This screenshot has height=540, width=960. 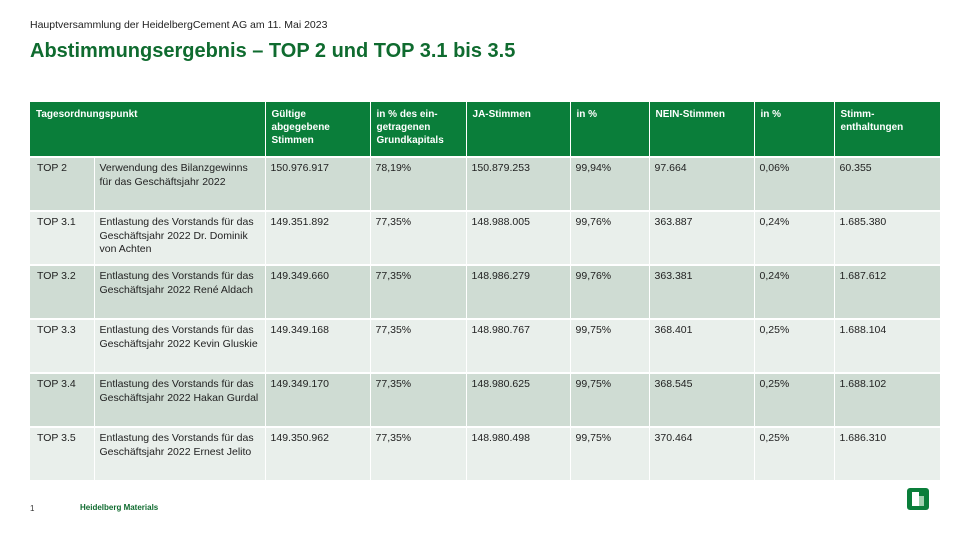 What do you see at coordinates (317, 183) in the screenshot?
I see `cell-valid-votes: 150.976.917` at bounding box center [317, 183].